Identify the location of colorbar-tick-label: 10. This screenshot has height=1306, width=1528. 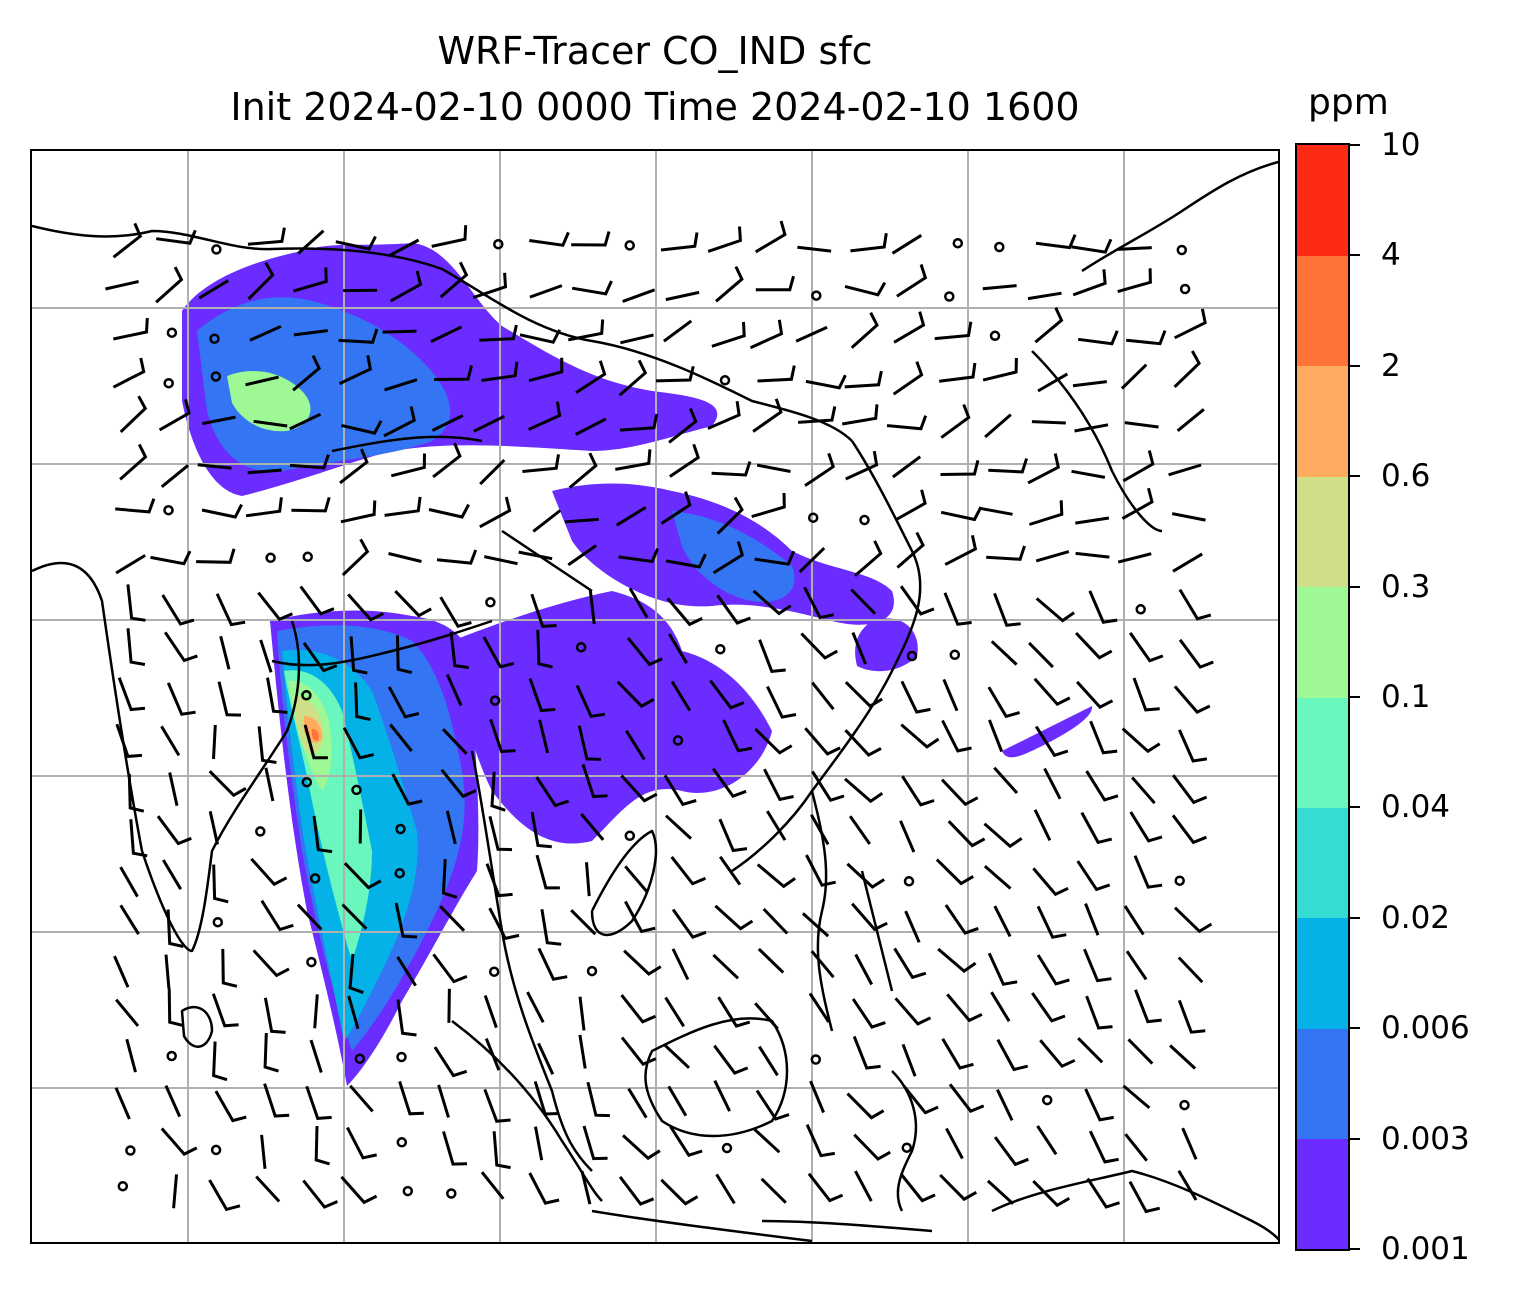
(1401, 145).